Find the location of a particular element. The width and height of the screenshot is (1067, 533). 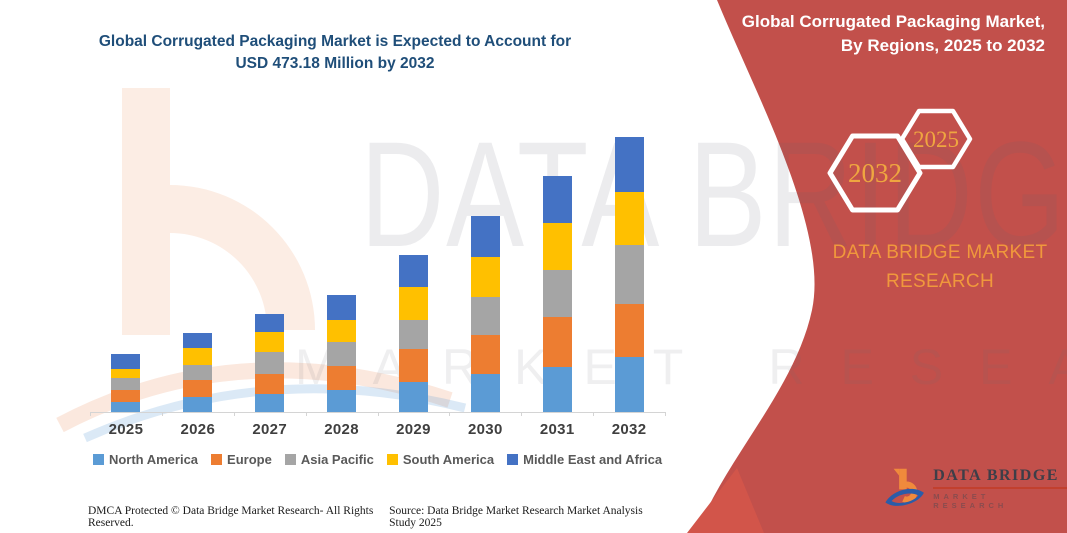

bar-2029 is located at coordinates (413, 333).